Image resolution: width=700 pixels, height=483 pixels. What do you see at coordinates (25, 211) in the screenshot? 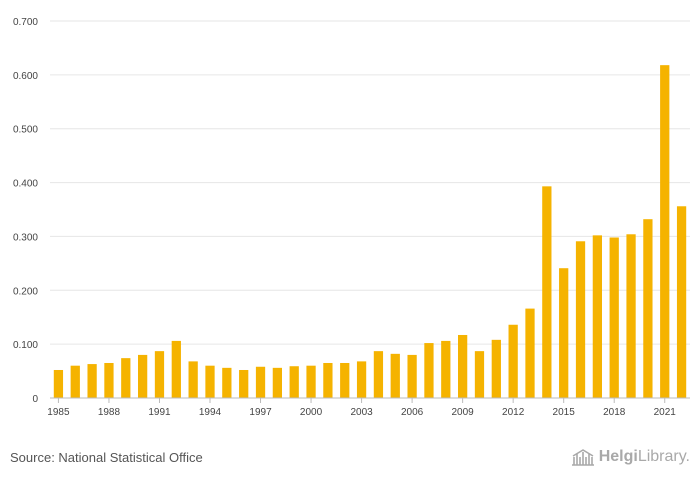
I see `y-axis-ticks: 0 0.100 0.200 0.300 0.400 0.500 0.600 0.700` at bounding box center [25, 211].